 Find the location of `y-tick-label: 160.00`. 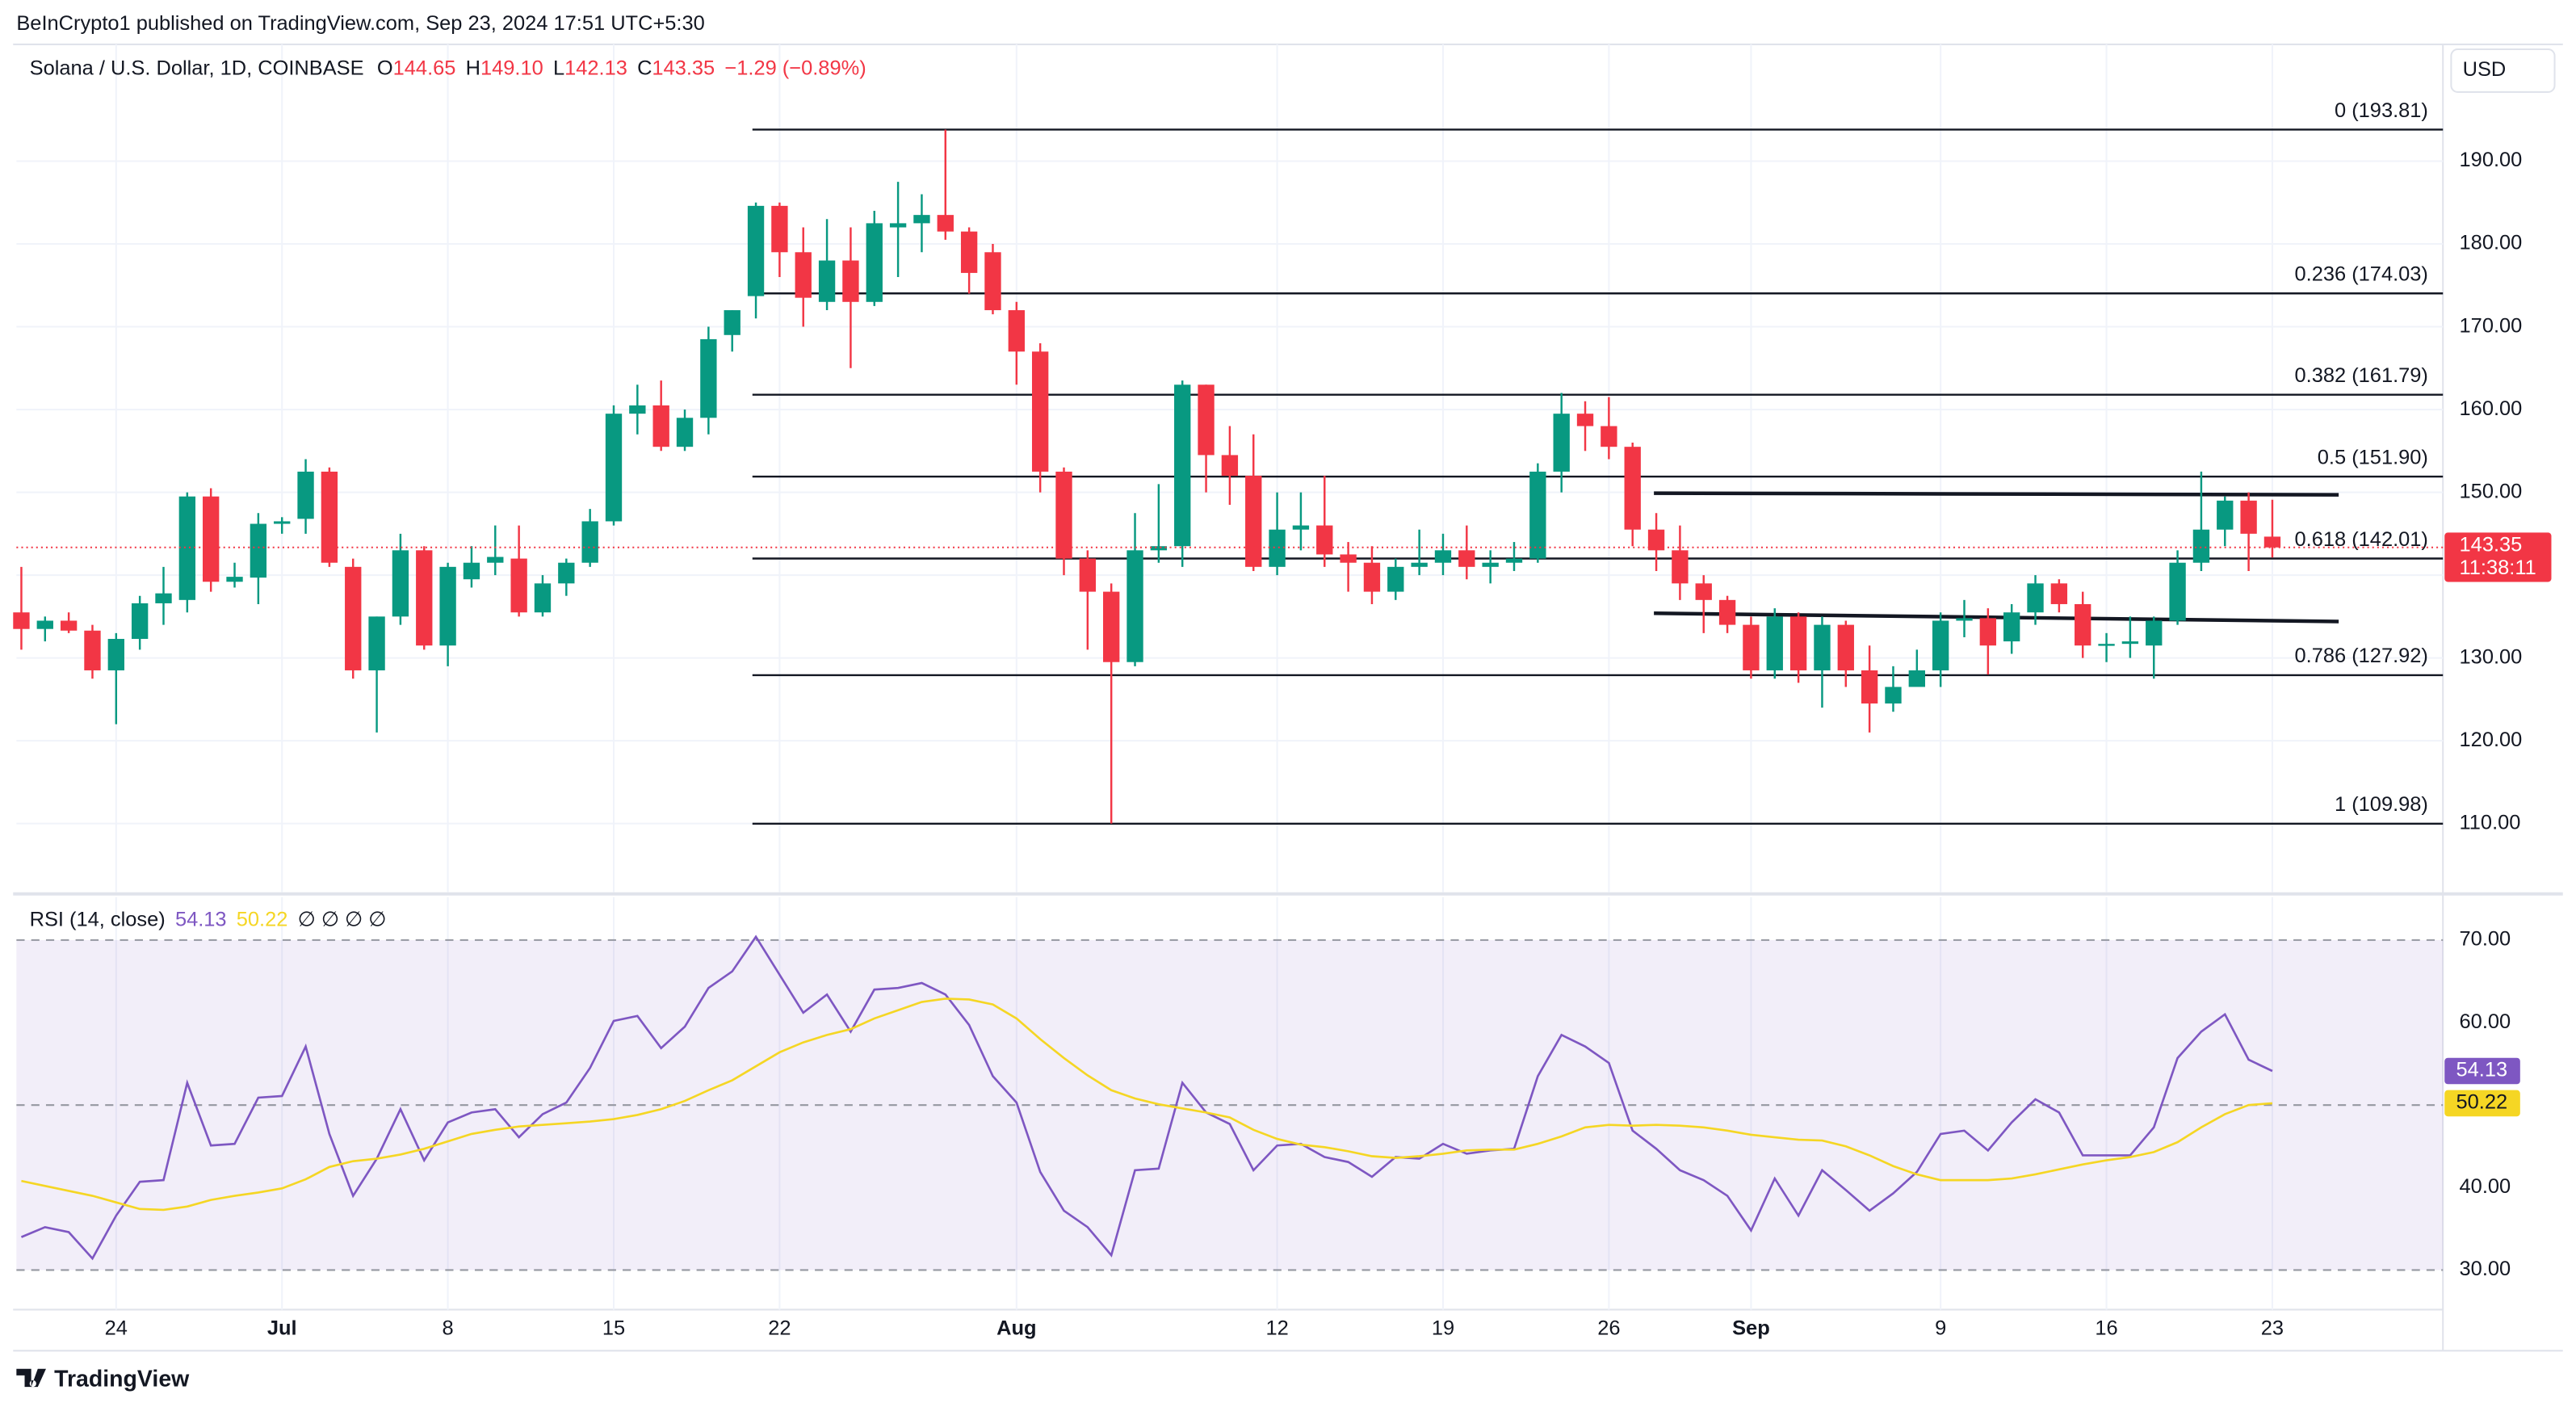

y-tick-label: 160.00 is located at coordinates (2491, 408).